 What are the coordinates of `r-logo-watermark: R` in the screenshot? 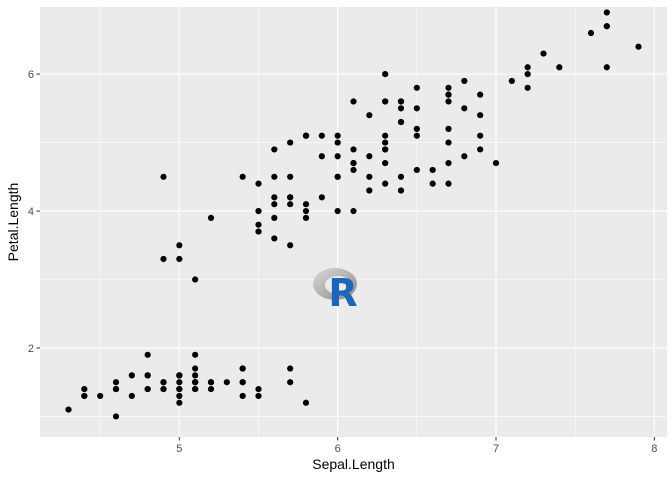 It's located at (335, 291).